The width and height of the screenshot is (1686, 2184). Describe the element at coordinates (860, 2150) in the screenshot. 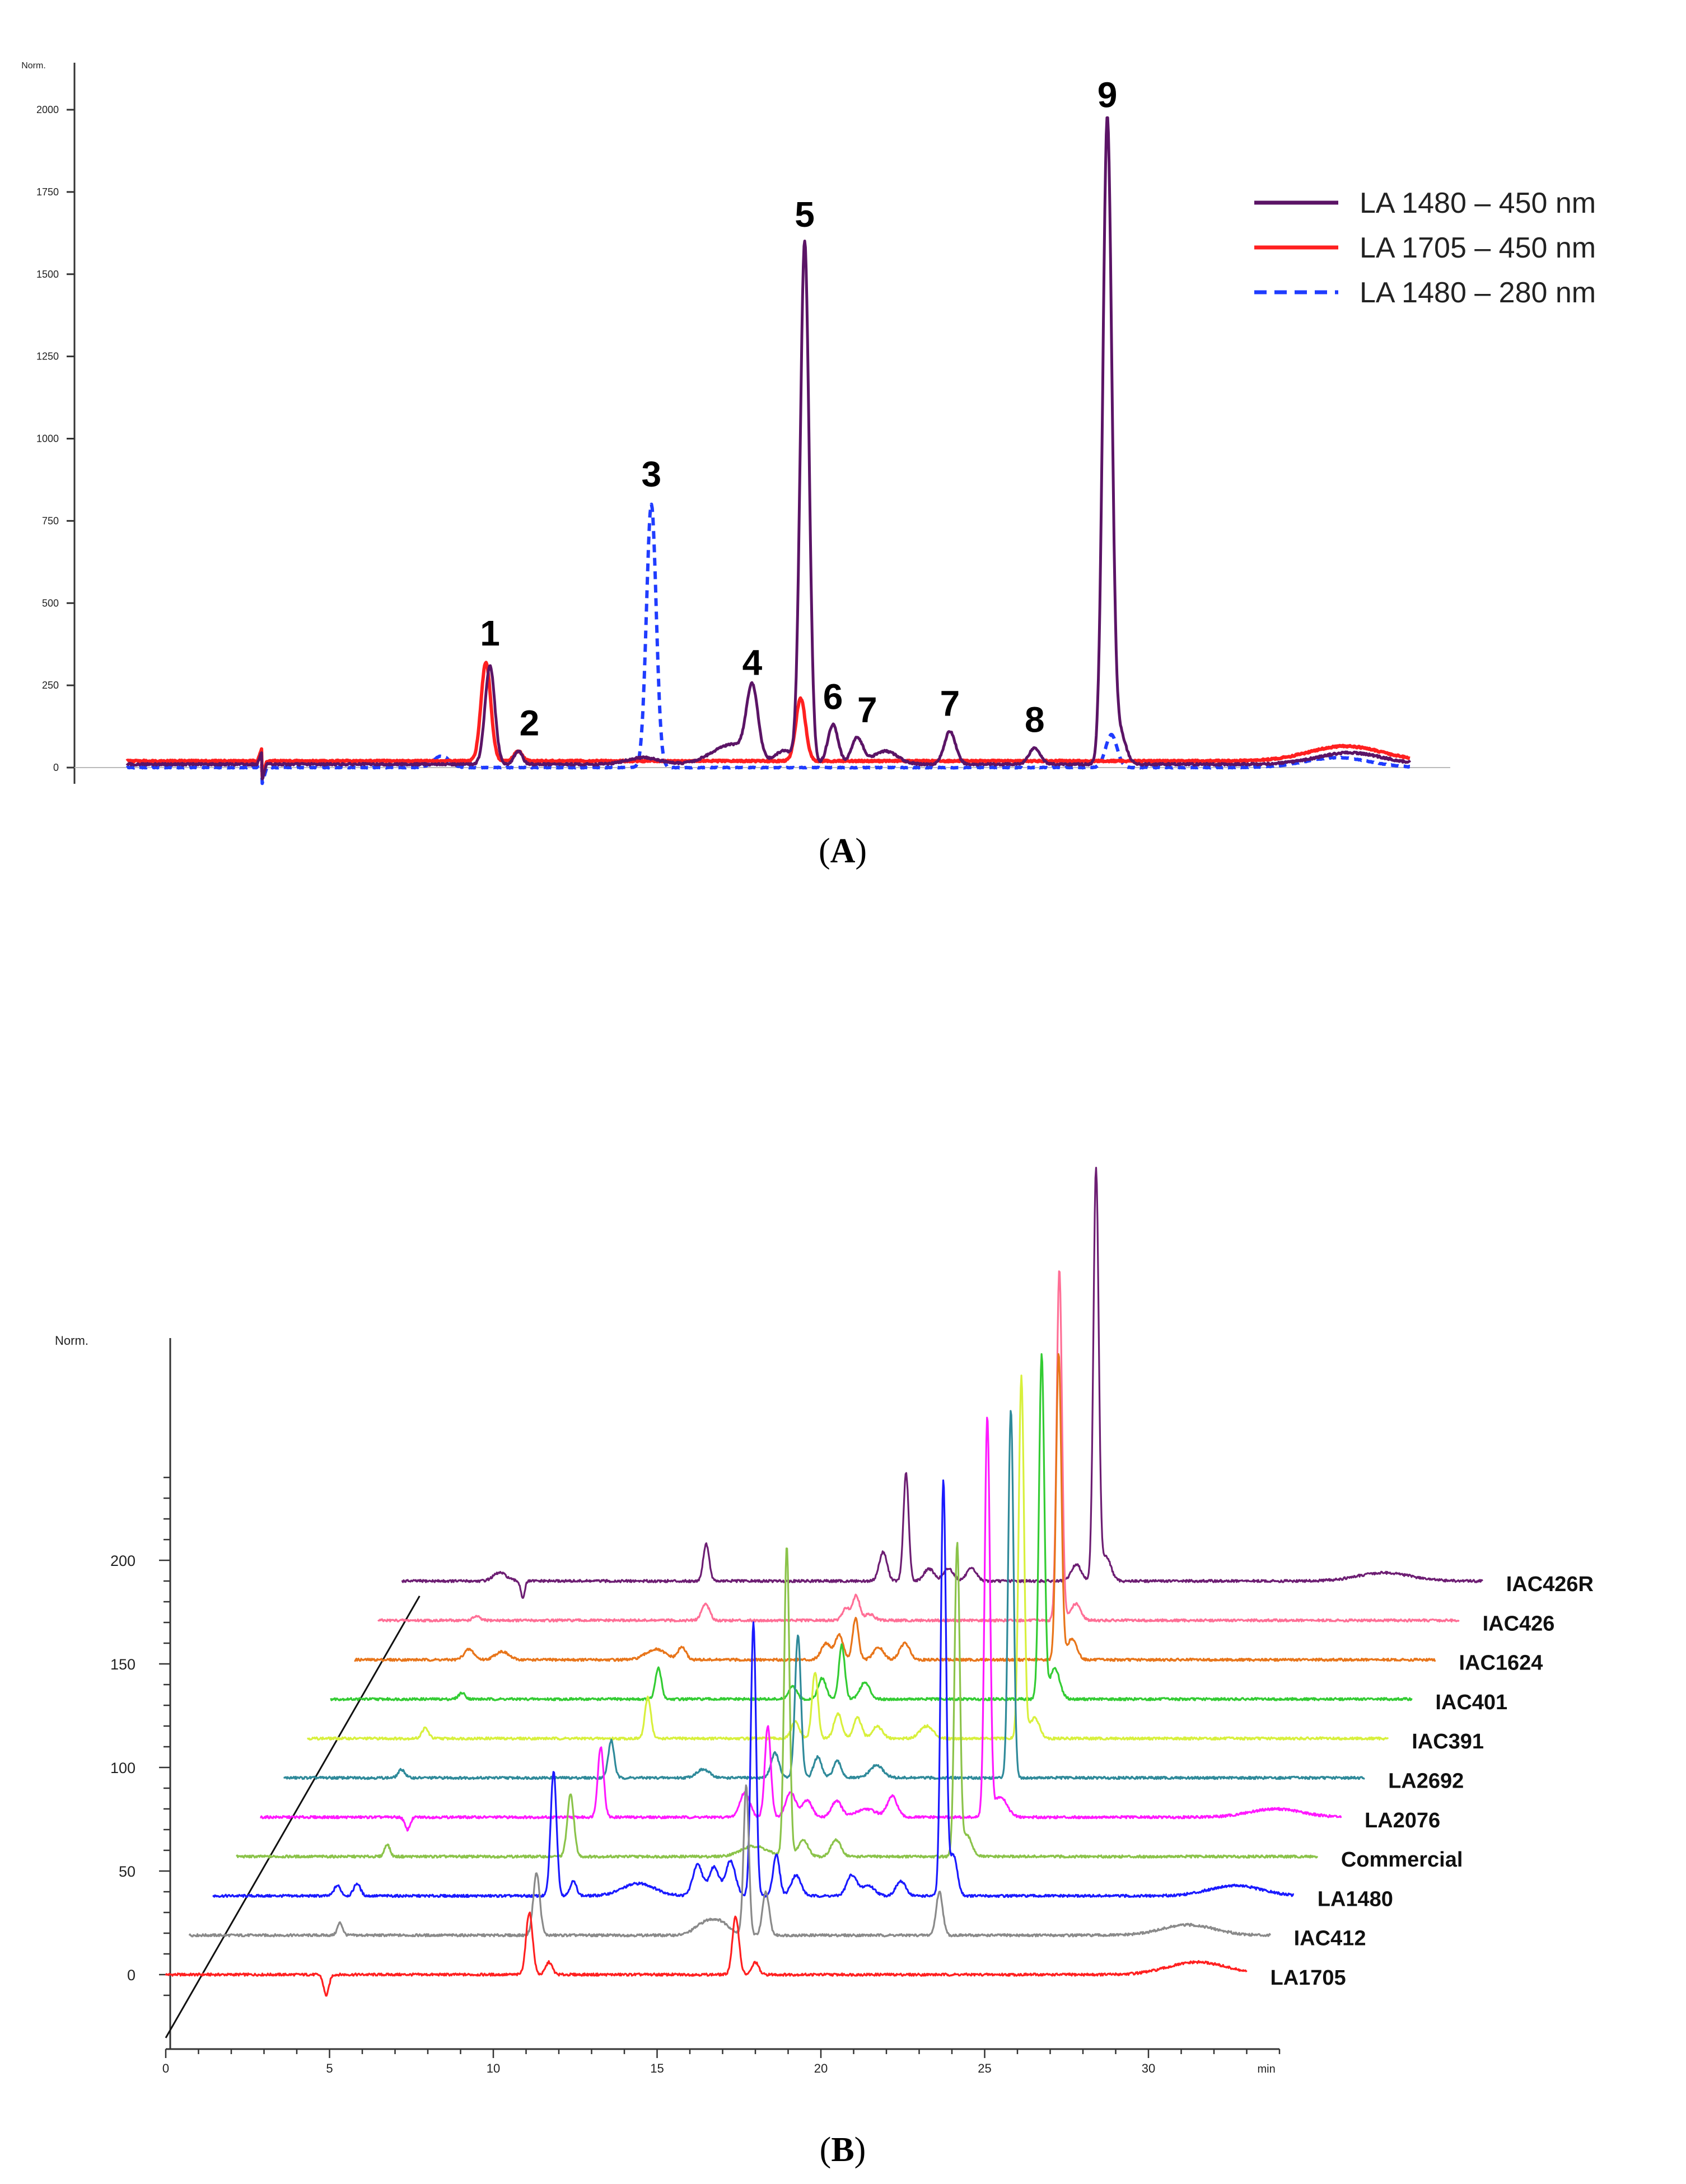

I see `panel-b-caption-part: )` at that location.